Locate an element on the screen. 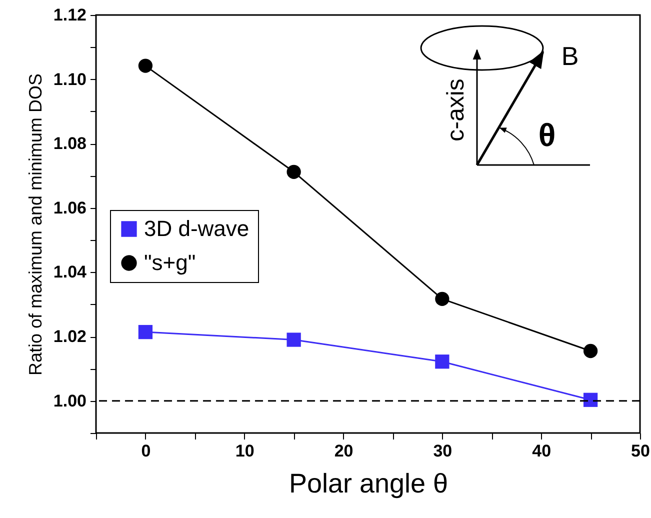  x-tick-label: 40 is located at coordinates (542, 451).